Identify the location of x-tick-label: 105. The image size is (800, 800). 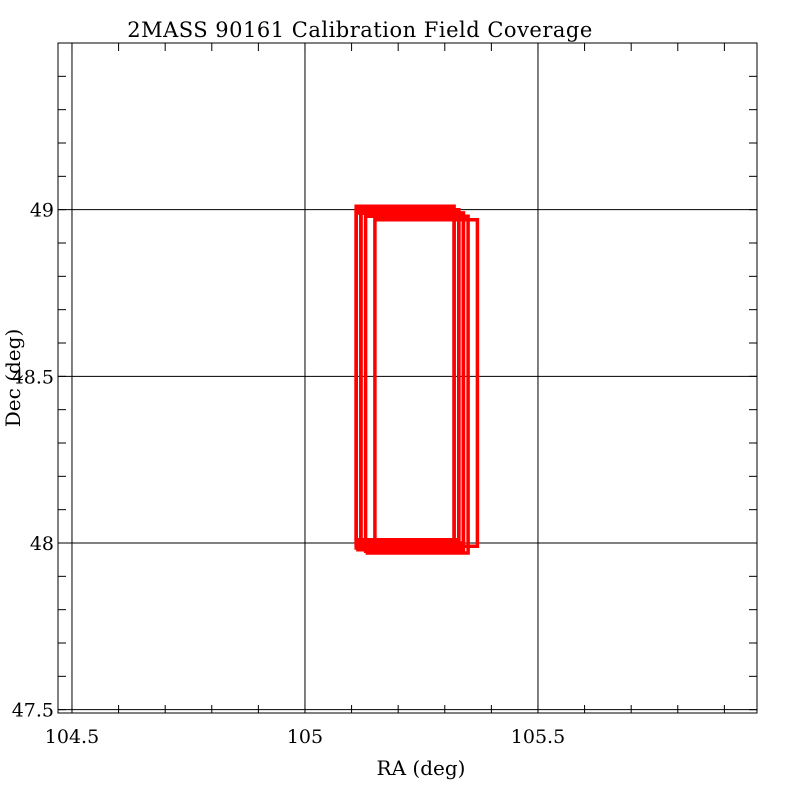
(305, 737).